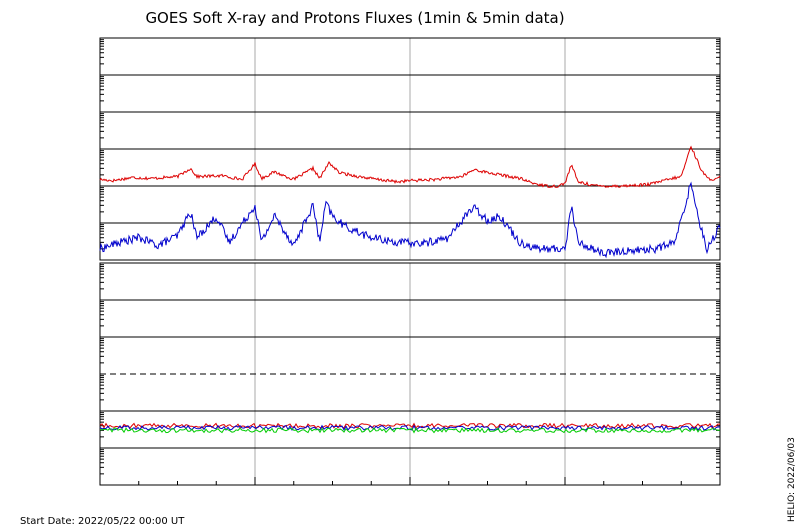 Image resolution: width=800 pixels, height=530 pixels. What do you see at coordinates (102, 521) in the screenshot?
I see `start-date-label: Start Date: 2022/05/22 00:00 UT` at bounding box center [102, 521].